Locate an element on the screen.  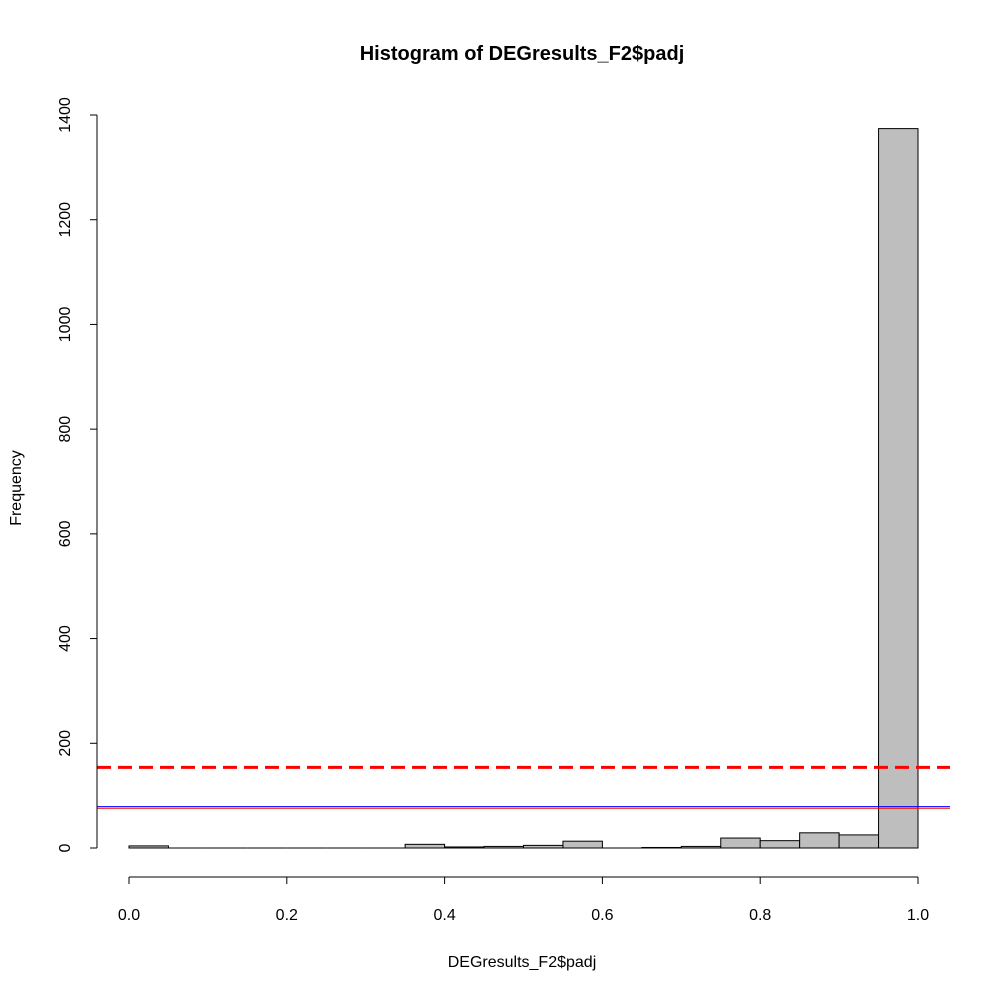
y-tick-label: 600 is located at coordinates (65, 533).